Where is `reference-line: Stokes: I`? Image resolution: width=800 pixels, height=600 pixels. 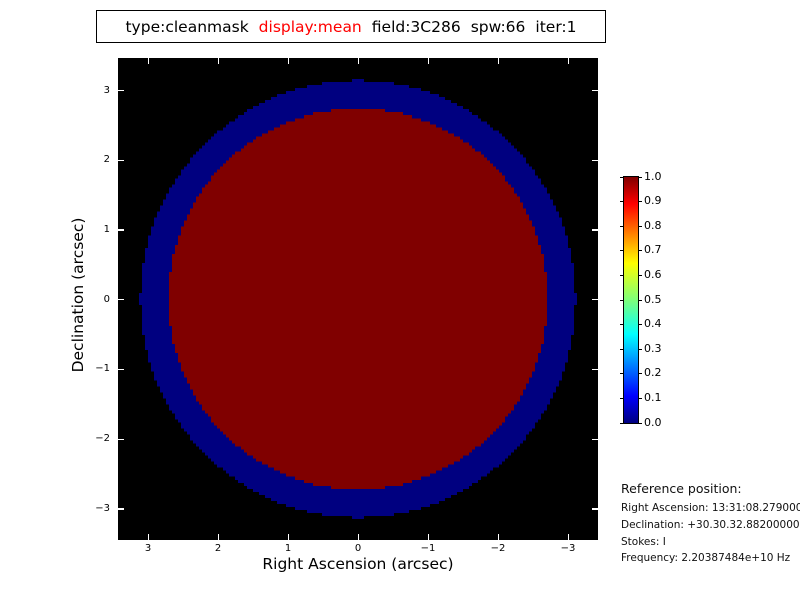 reference-line: Stokes: I is located at coordinates (643, 542).